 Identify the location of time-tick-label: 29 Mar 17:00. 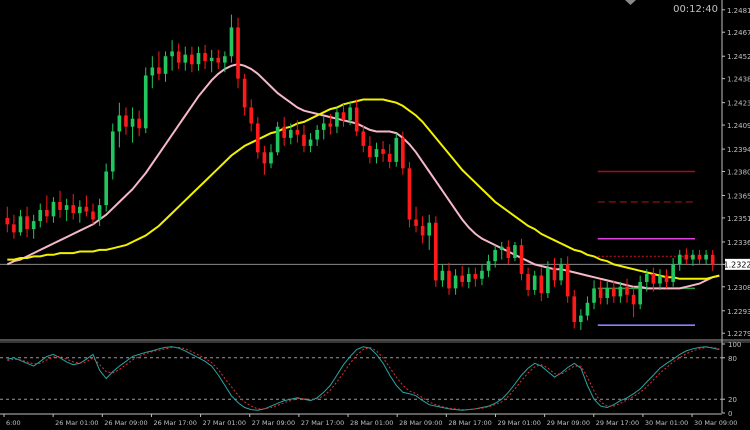
(617, 423).